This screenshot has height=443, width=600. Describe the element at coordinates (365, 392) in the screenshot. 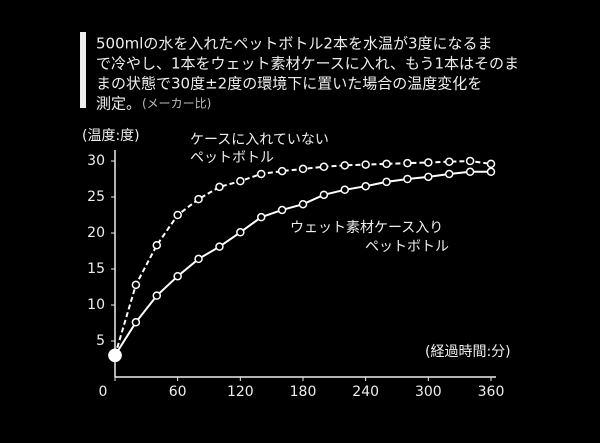

I see `x-tick-label: 240` at that location.